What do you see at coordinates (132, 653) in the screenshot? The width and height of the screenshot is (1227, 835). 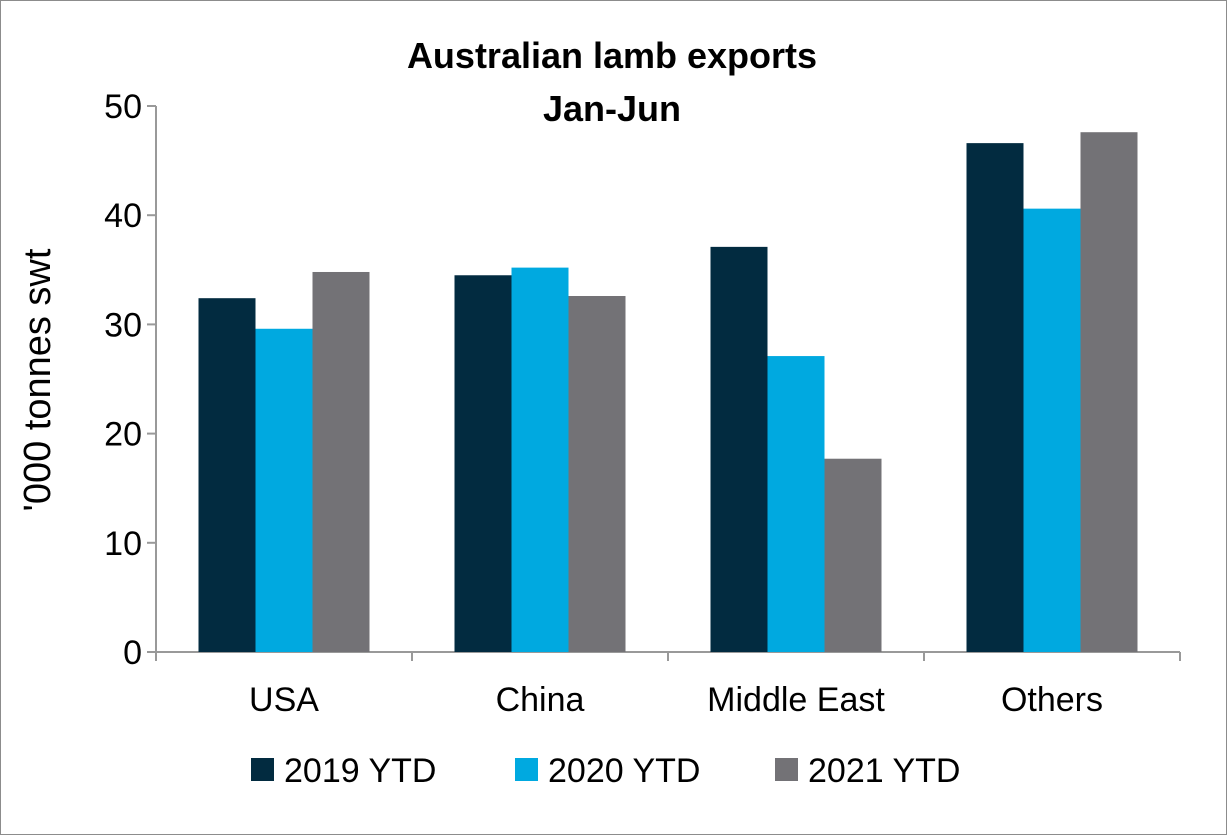 I see `y-tick-label: 0` at bounding box center [132, 653].